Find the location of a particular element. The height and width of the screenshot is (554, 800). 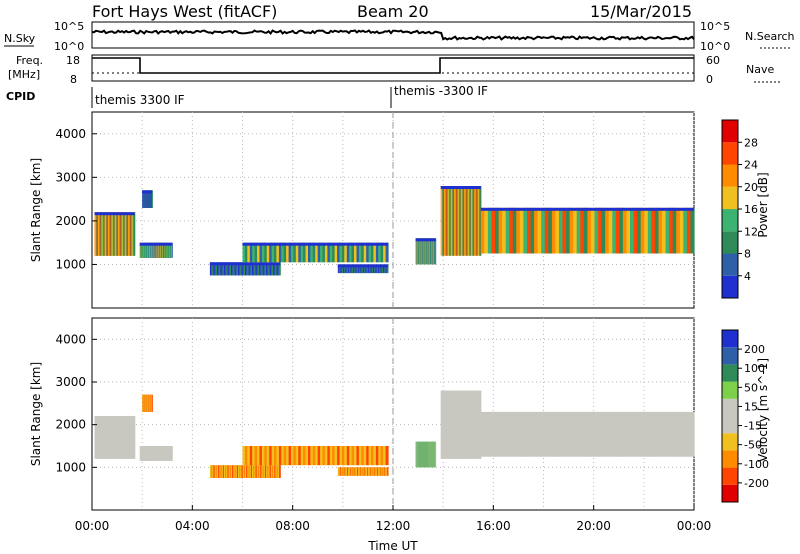

sky-count-line is located at coordinates (393, 35).